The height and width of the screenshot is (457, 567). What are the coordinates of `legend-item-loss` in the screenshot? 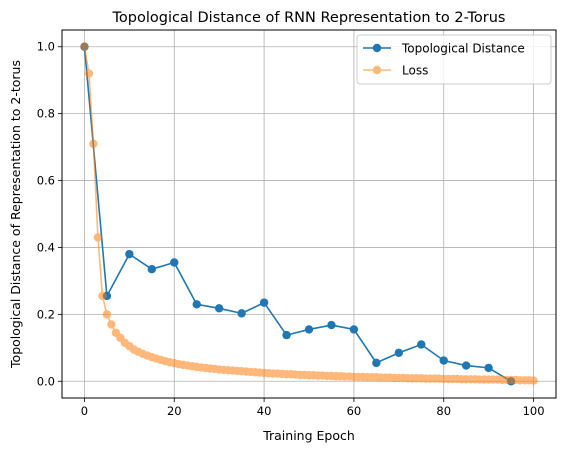 It's located at (377, 70).